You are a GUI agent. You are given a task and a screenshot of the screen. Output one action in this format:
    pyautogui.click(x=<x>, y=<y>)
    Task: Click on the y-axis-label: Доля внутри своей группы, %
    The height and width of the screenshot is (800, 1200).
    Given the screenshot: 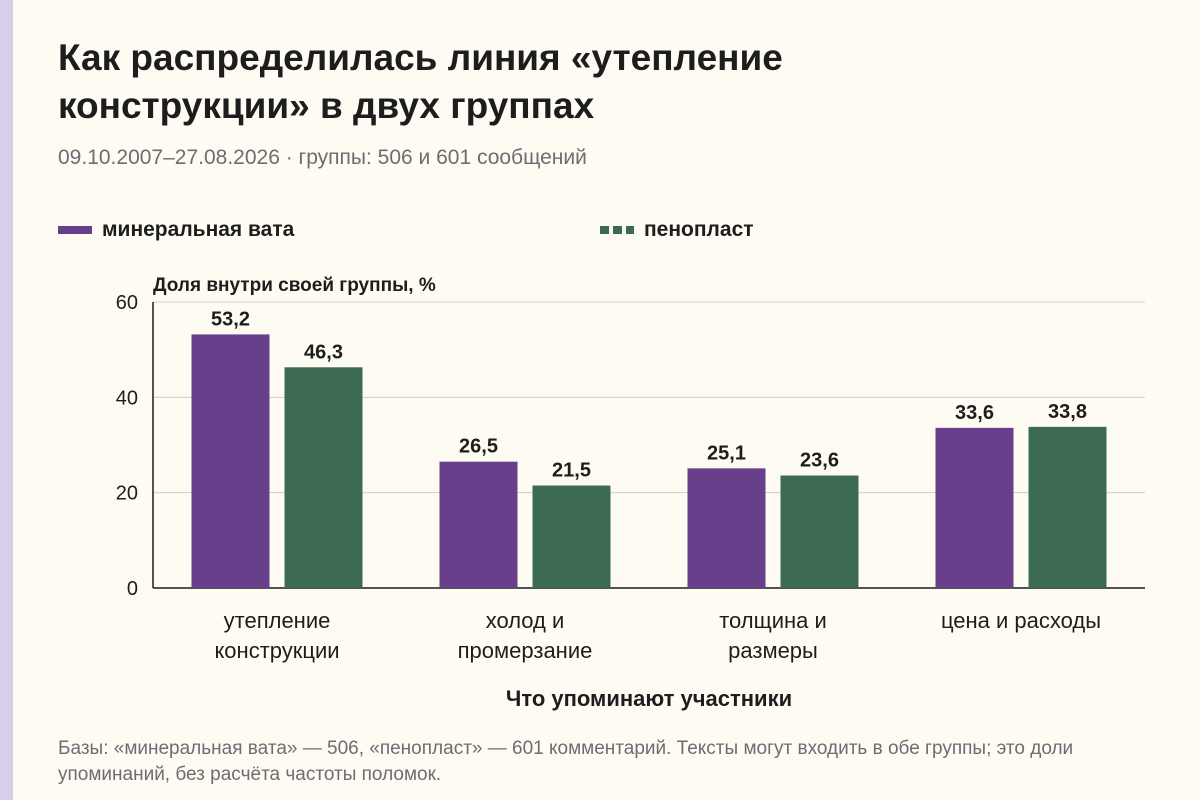 What is the action you would take?
    pyautogui.click(x=294, y=285)
    